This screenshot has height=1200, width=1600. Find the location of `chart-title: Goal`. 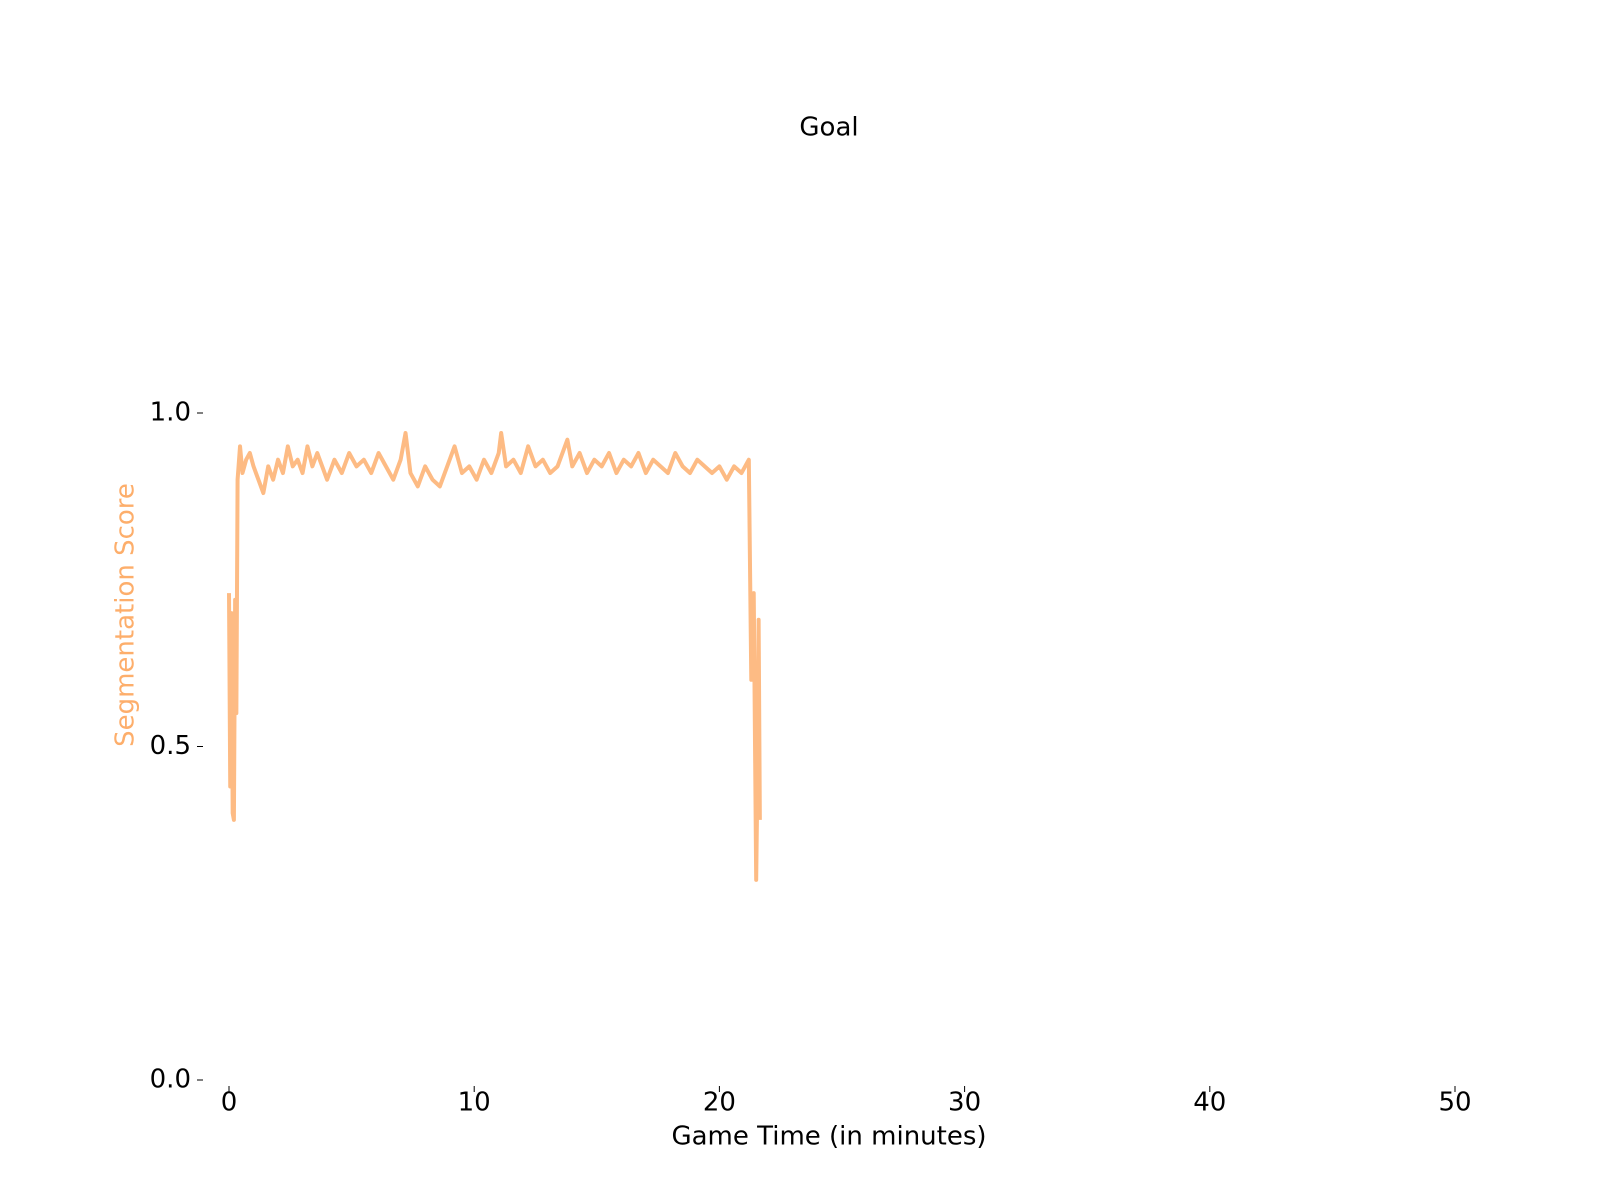

chart-title: Goal is located at coordinates (828, 128).